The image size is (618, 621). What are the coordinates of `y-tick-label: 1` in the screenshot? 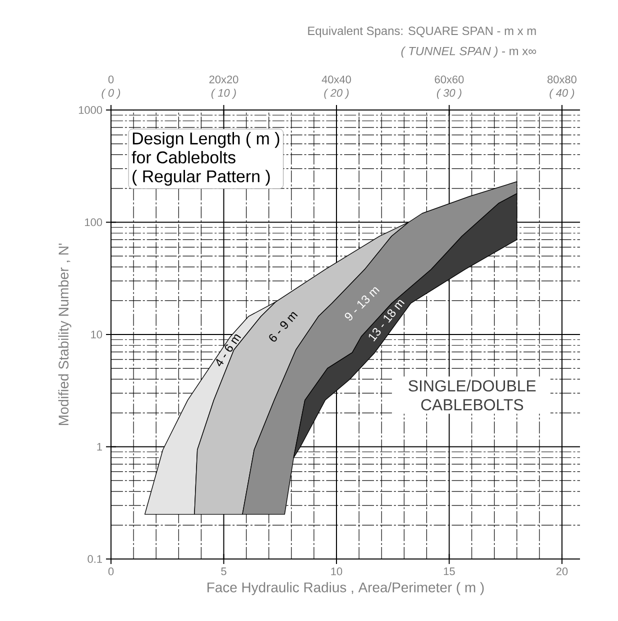 It's located at (99, 446).